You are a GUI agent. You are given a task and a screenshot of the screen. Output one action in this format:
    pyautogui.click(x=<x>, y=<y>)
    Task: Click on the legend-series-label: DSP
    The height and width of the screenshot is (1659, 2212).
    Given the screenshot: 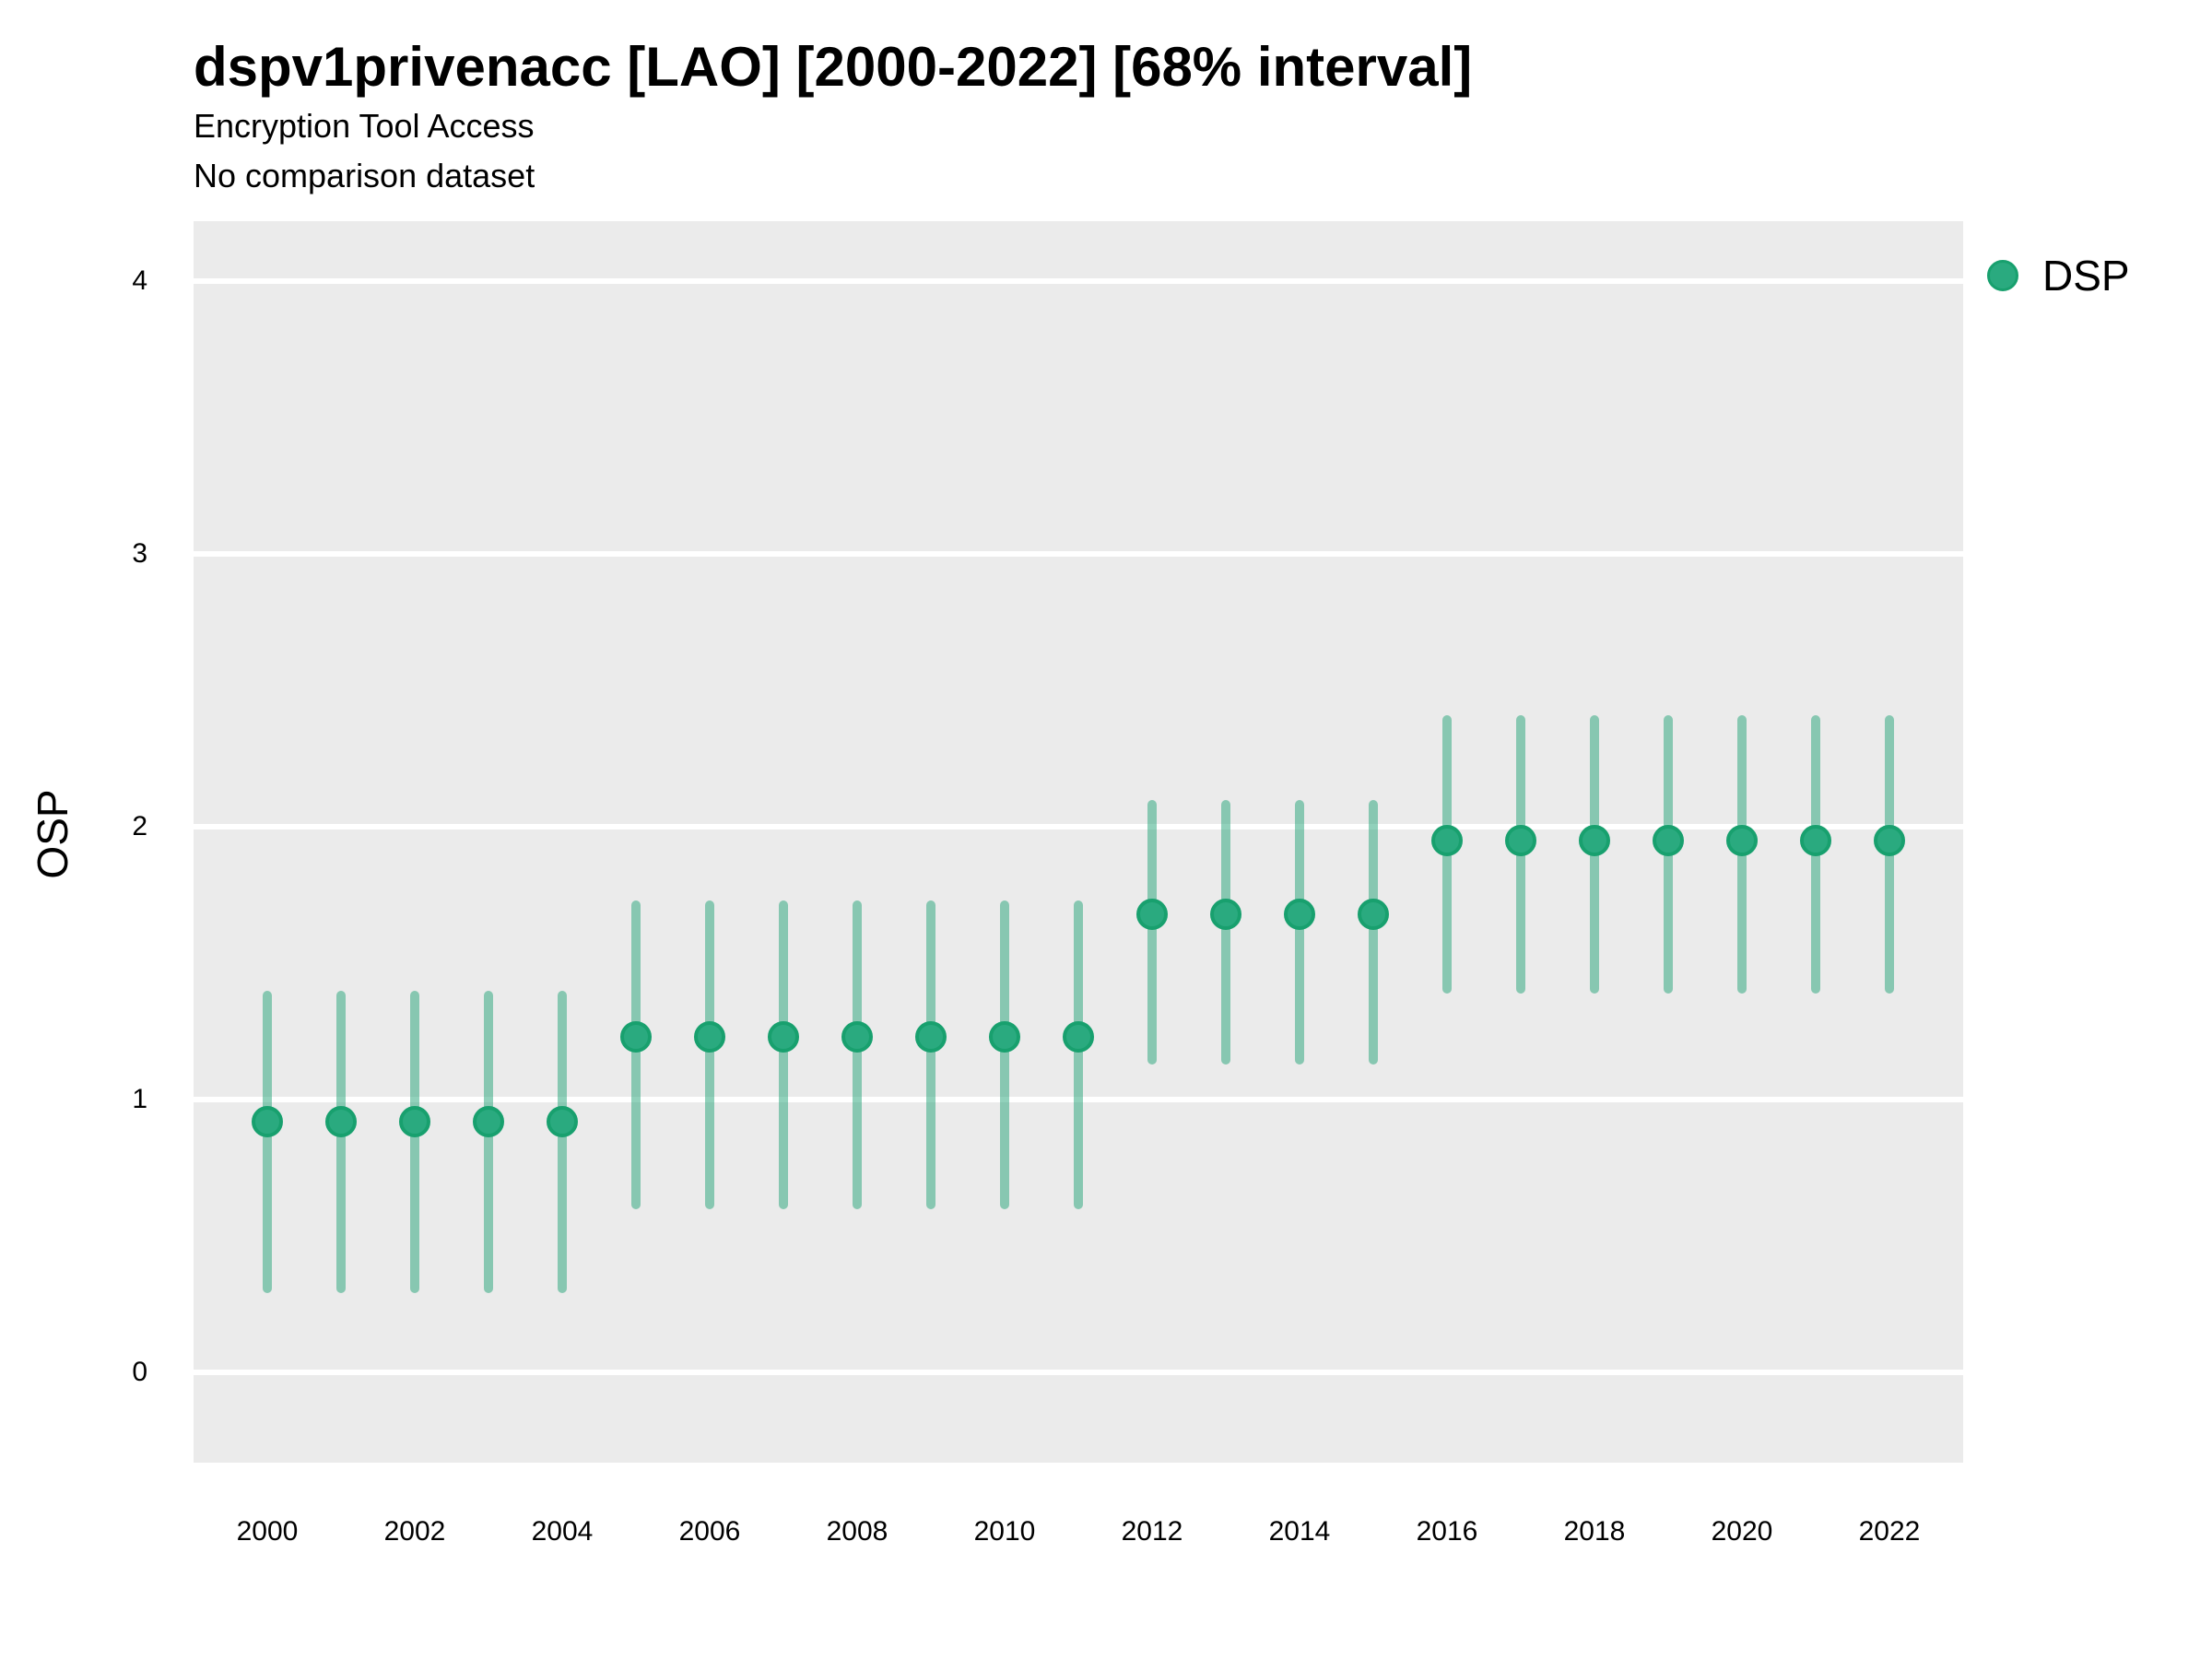 What is the action you would take?
    pyautogui.click(x=2086, y=276)
    